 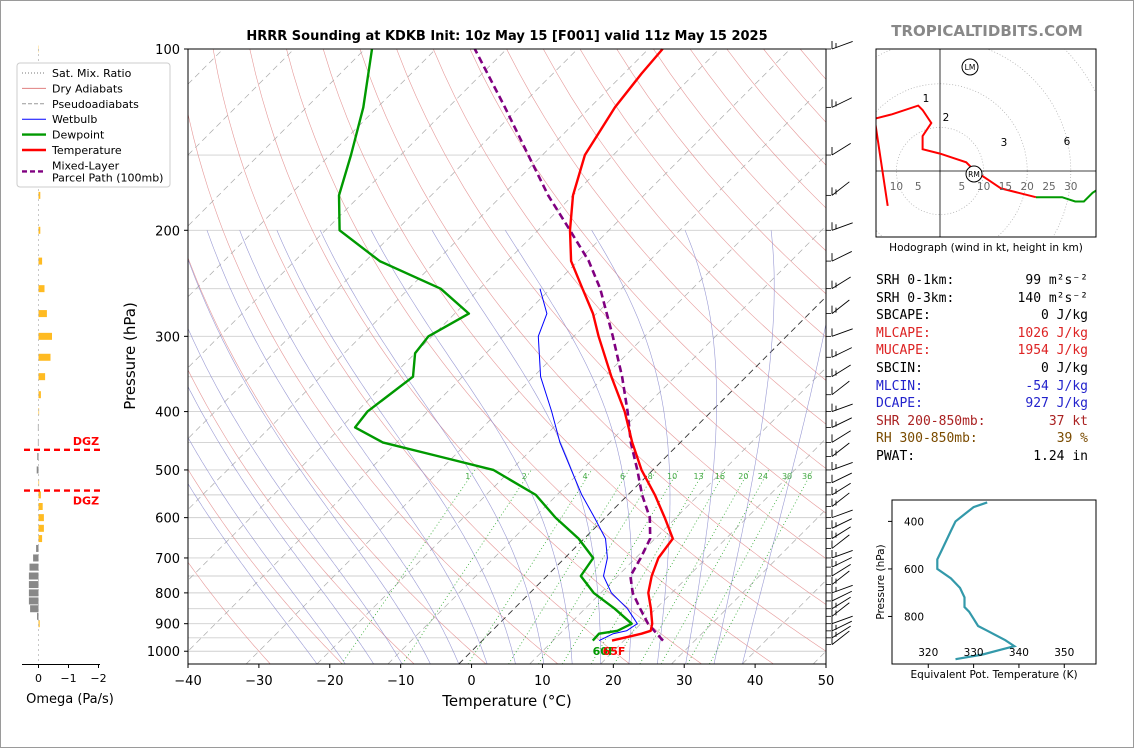 I want to click on y-tick-label: 400, so click(x=167, y=413).